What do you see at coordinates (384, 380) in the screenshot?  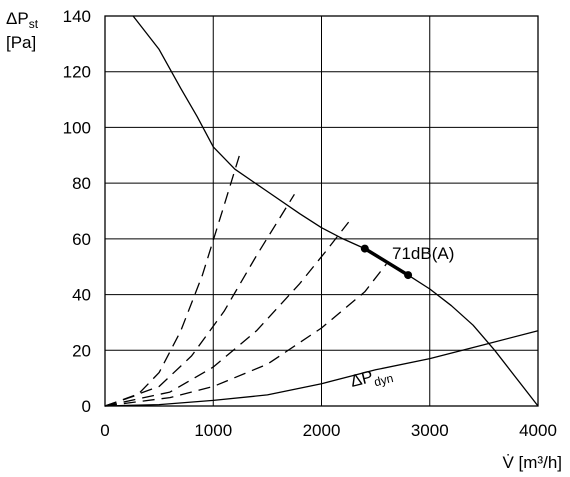 I see `dyn-pressure-label-sub: dyn` at bounding box center [384, 380].